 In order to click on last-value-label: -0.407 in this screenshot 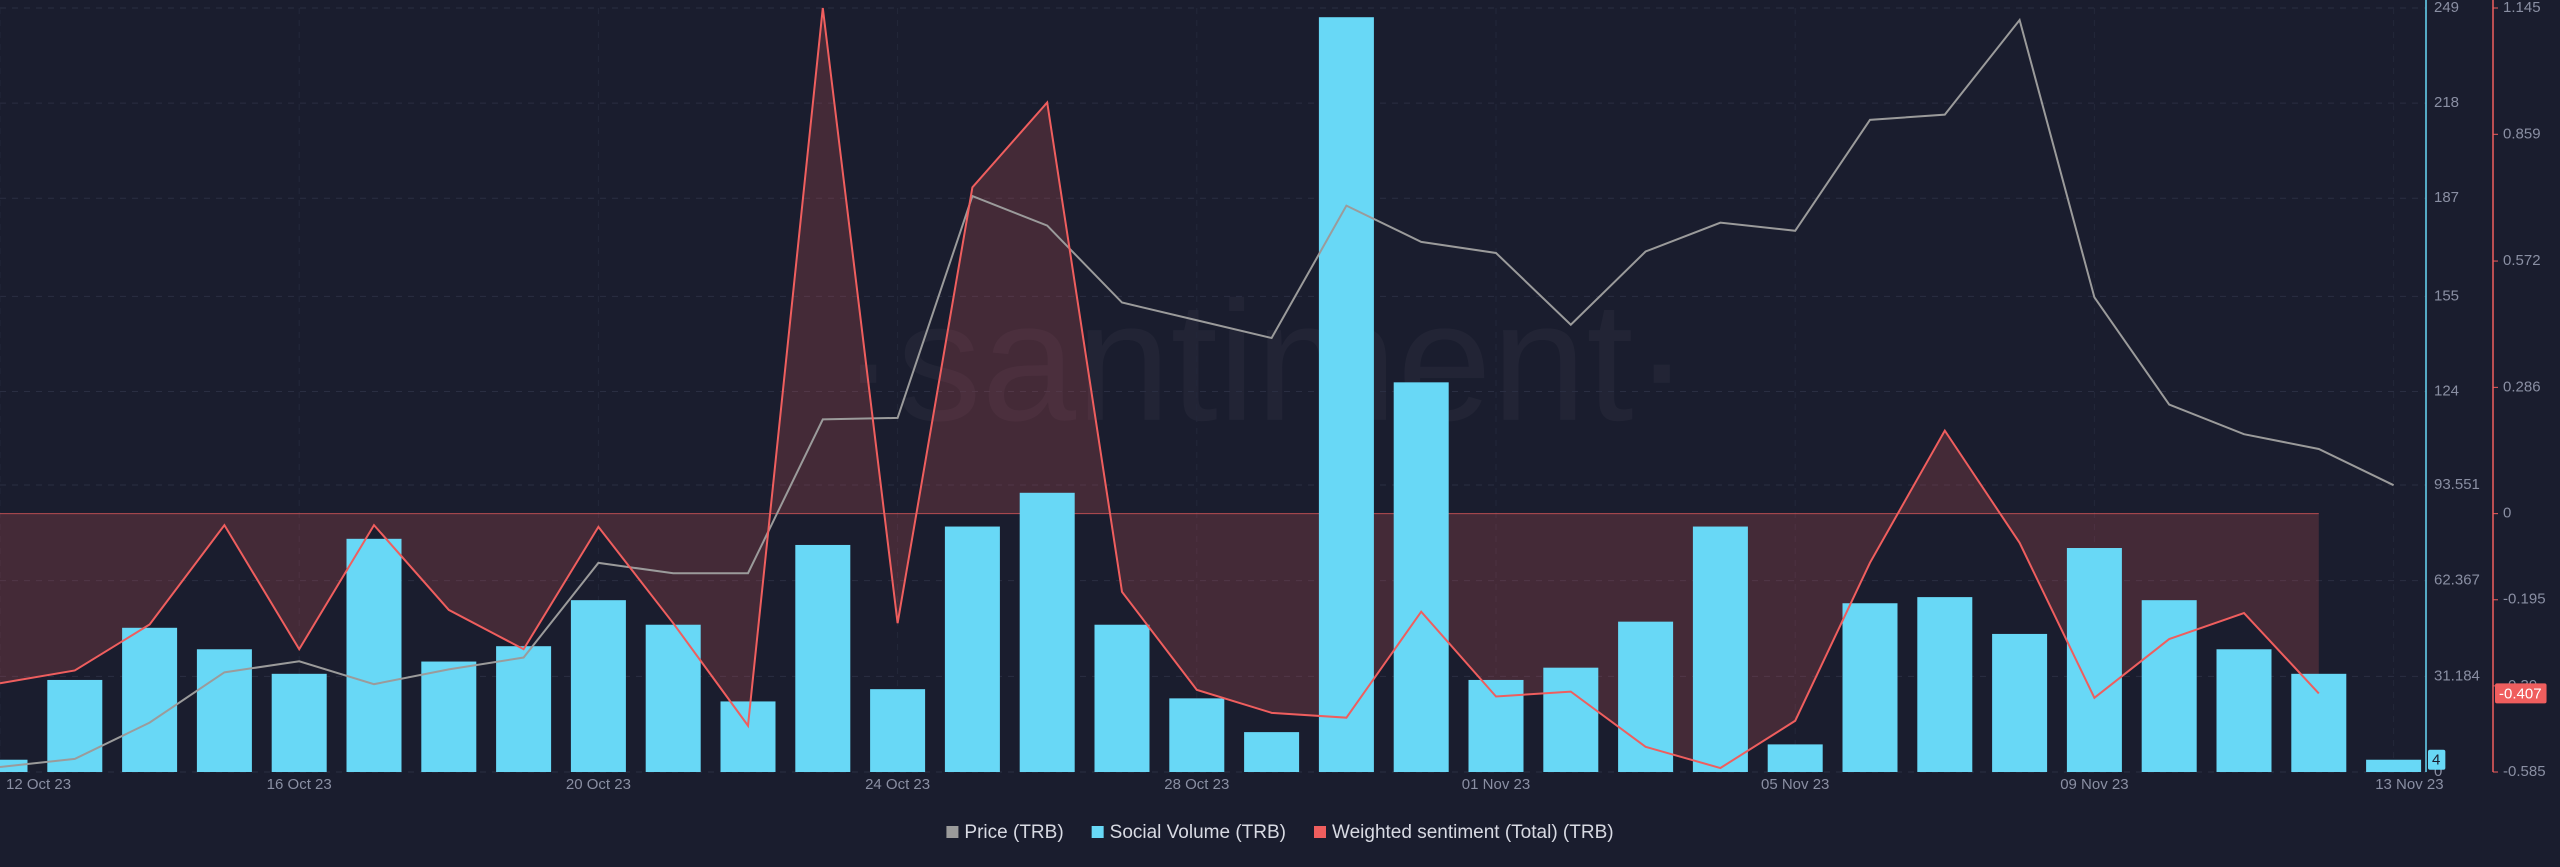, I will do `click(2520, 693)`.